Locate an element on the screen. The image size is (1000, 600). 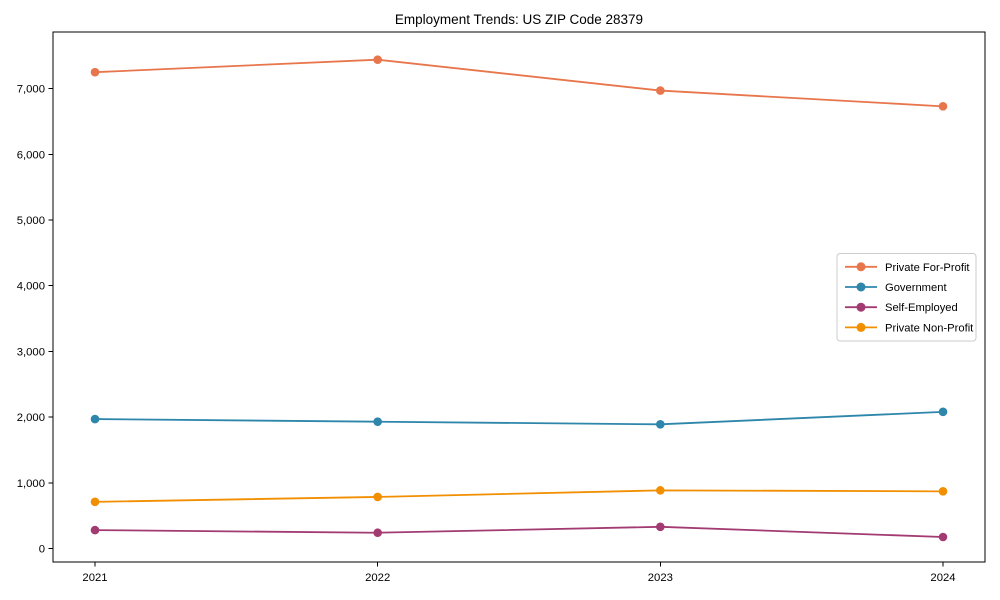
legend-label-private-non-profit: Private Non-Profit is located at coordinates (929, 328).